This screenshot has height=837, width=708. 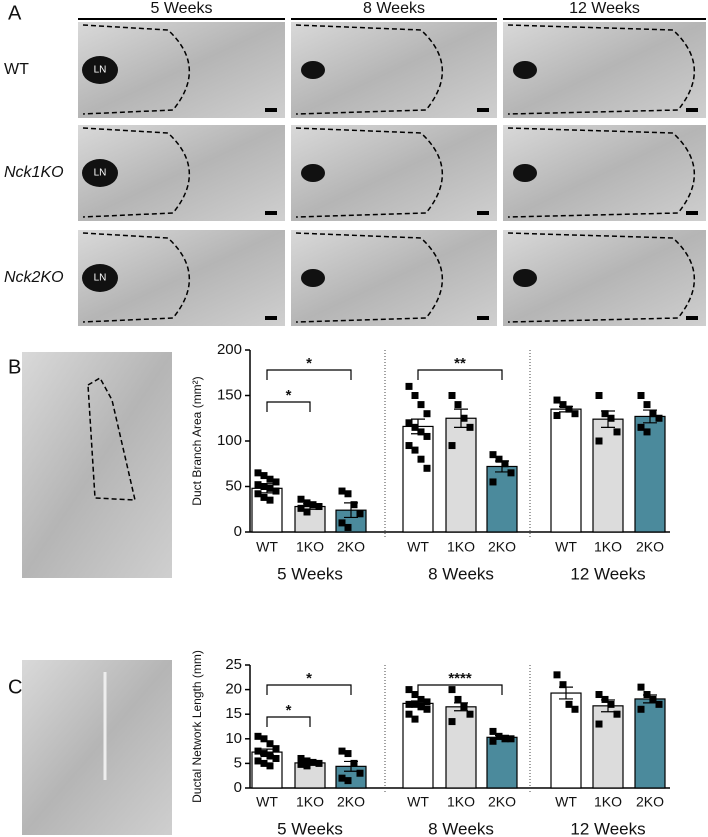 I want to click on y-tick-label: 50, so click(x=233, y=485).